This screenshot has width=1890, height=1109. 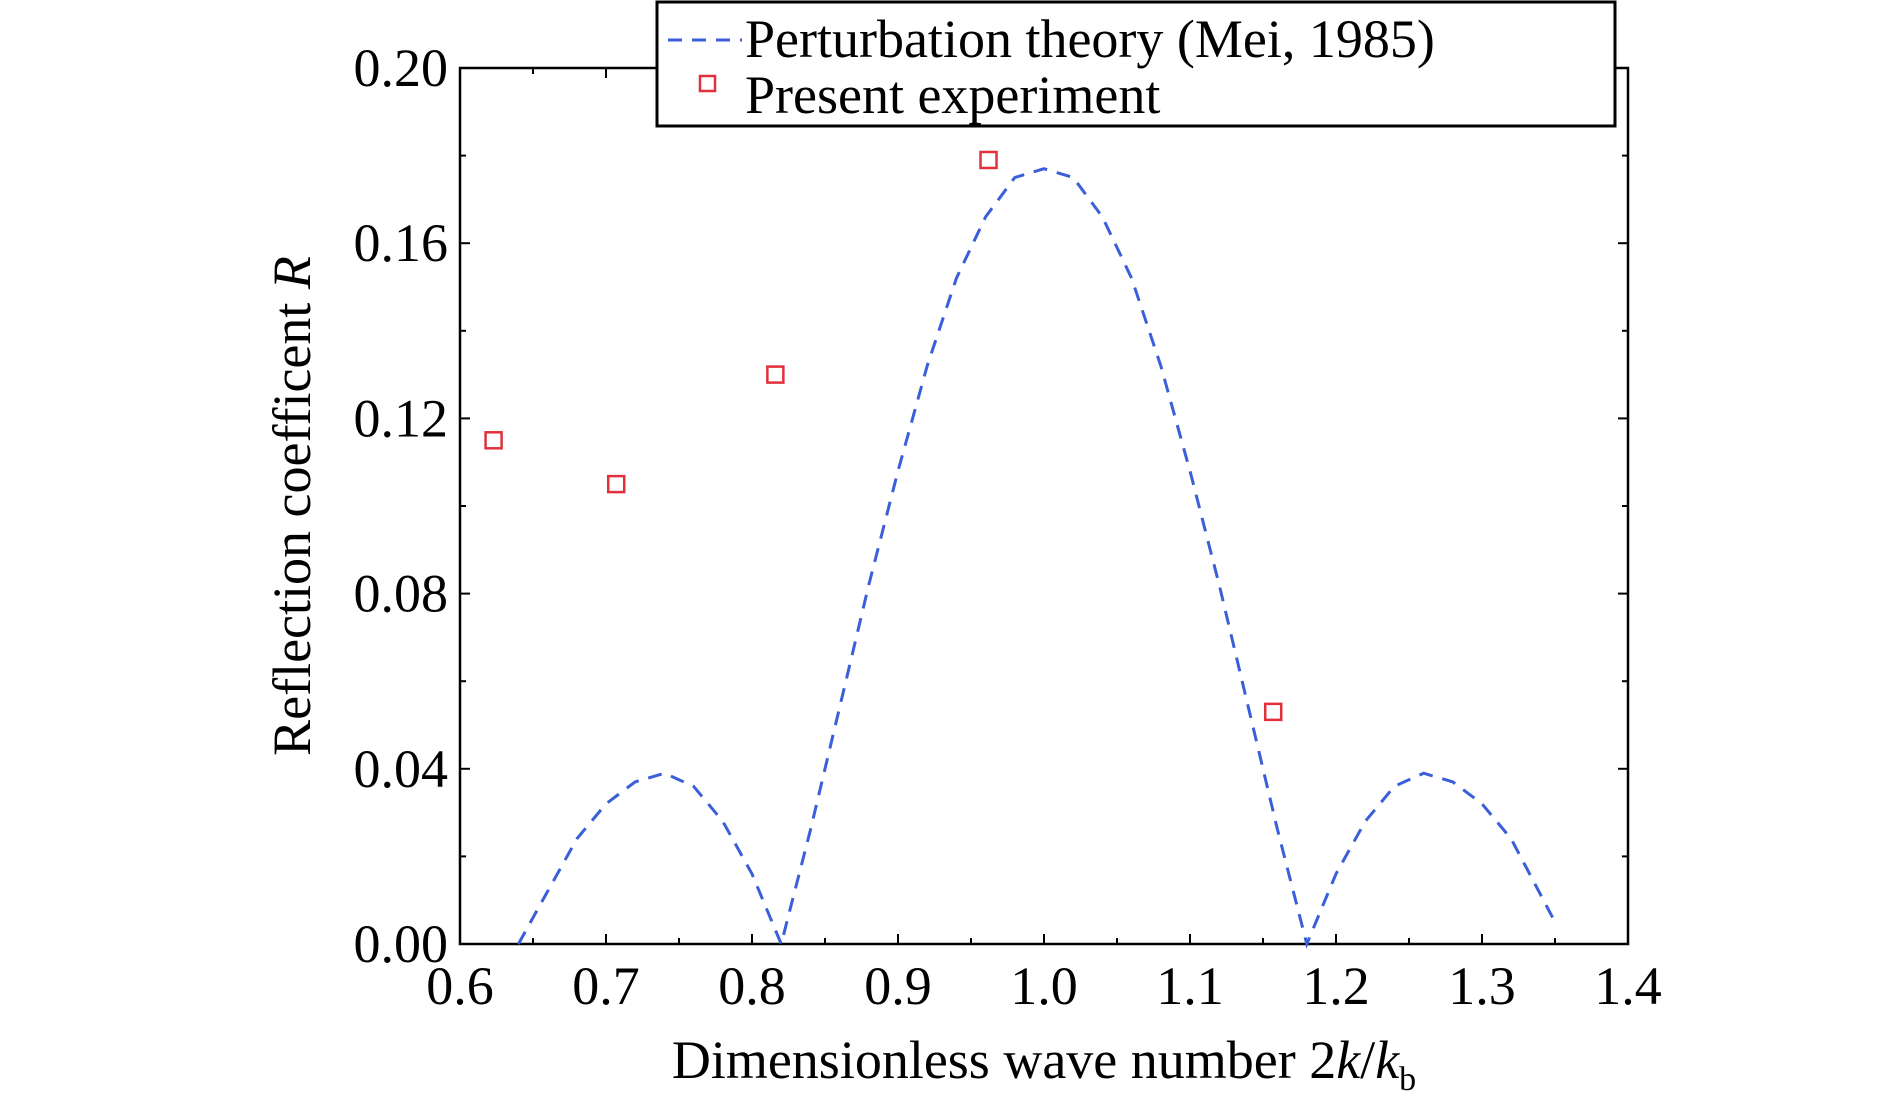 What do you see at coordinates (1044, 1064) in the screenshot?
I see `x-axis-title: Dimensionless wave number 2k/kb` at bounding box center [1044, 1064].